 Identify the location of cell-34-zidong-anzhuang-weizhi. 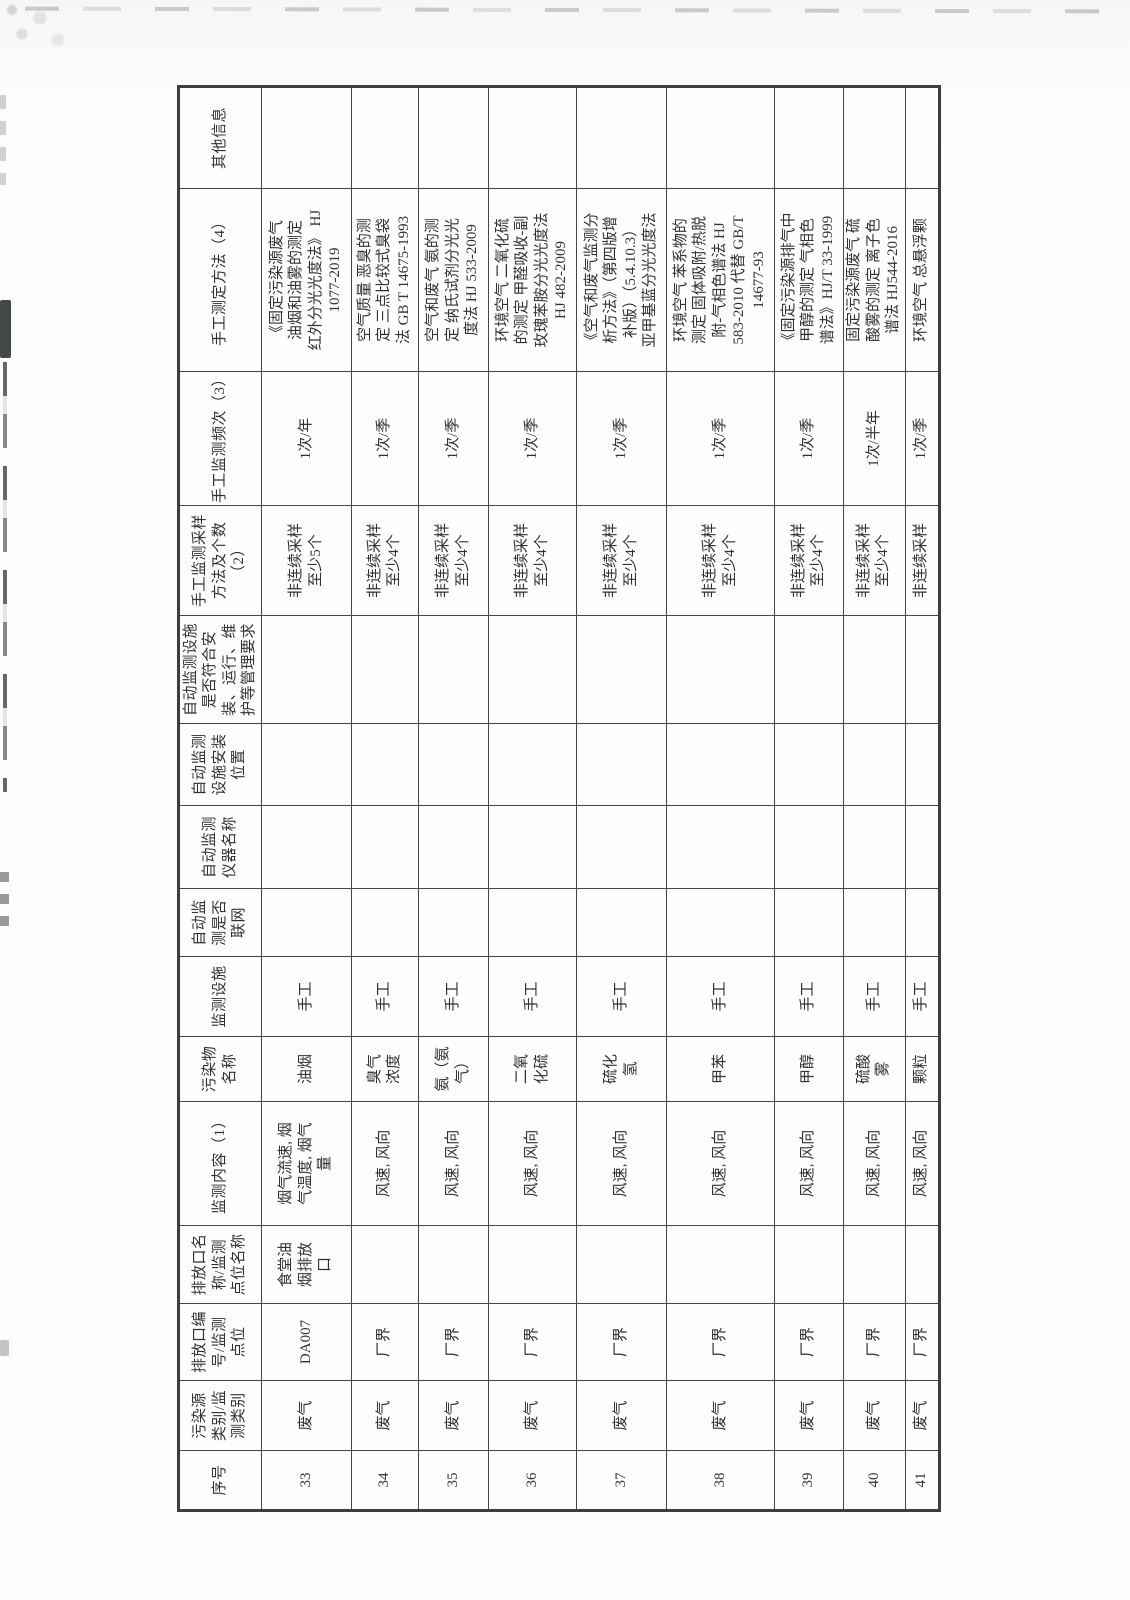
(385, 764).